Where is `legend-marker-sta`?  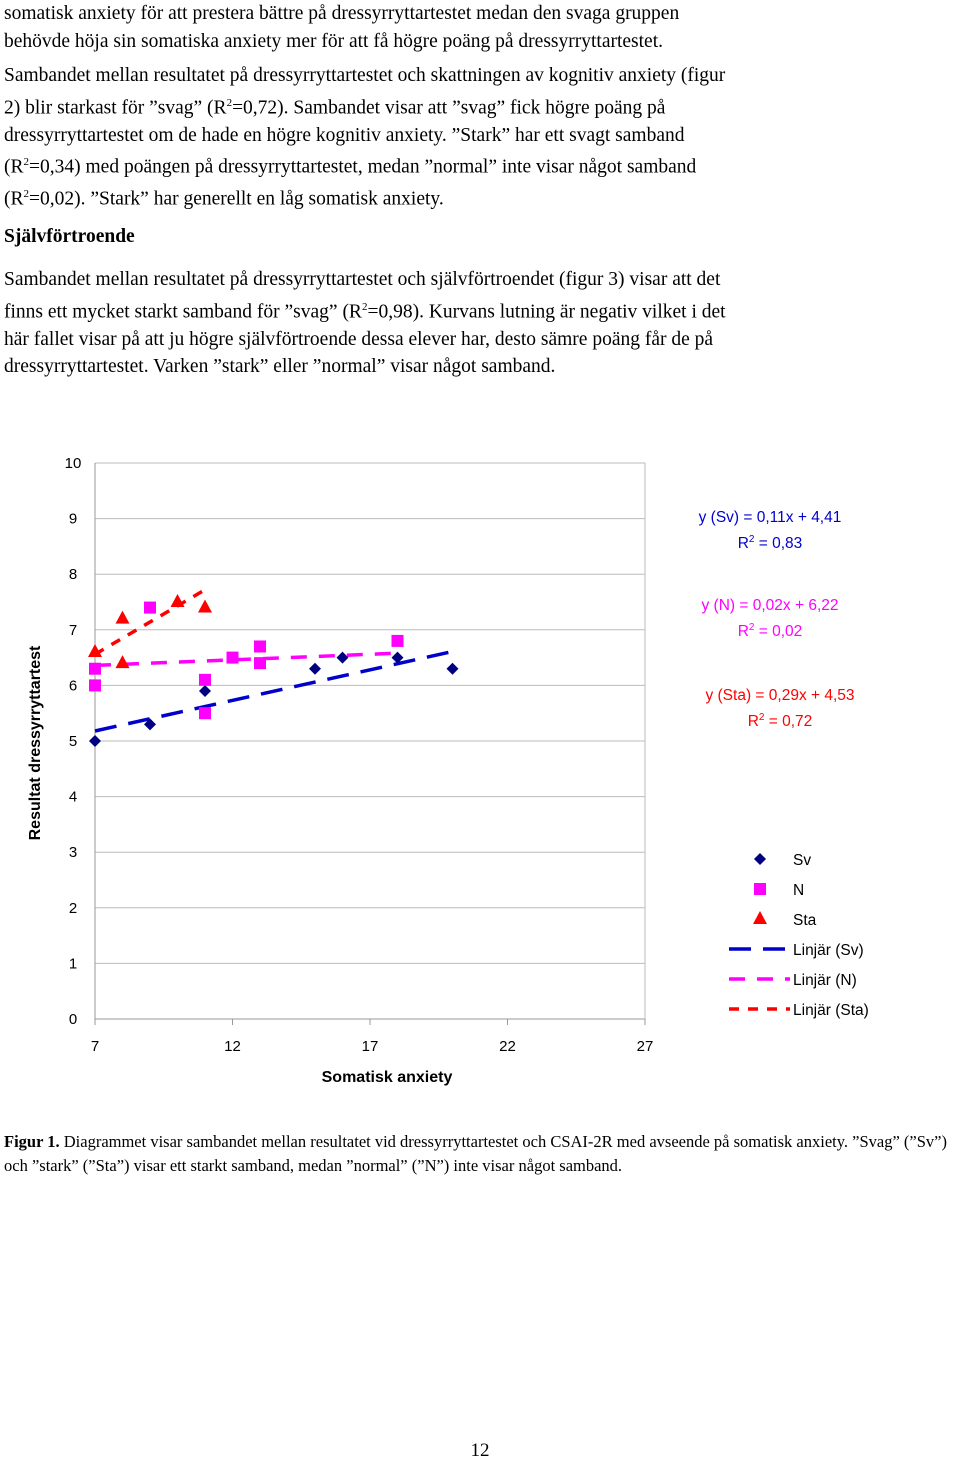 legend-marker-sta is located at coordinates (760, 917).